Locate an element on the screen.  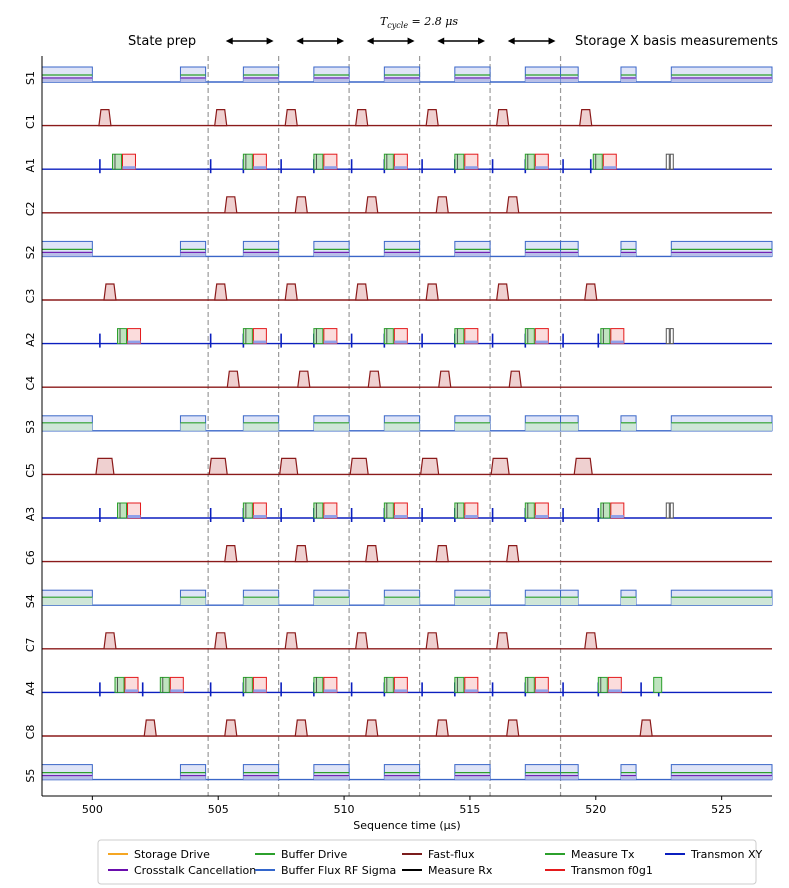
row-c1: C1 is located at coordinates (398, 119).